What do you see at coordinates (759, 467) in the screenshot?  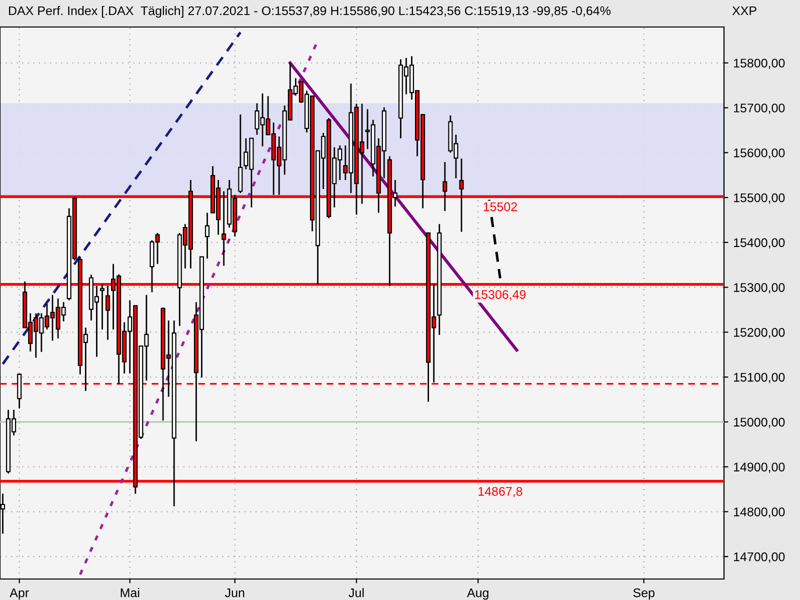 I see `y-tick-label: 14900,00` at bounding box center [759, 467].